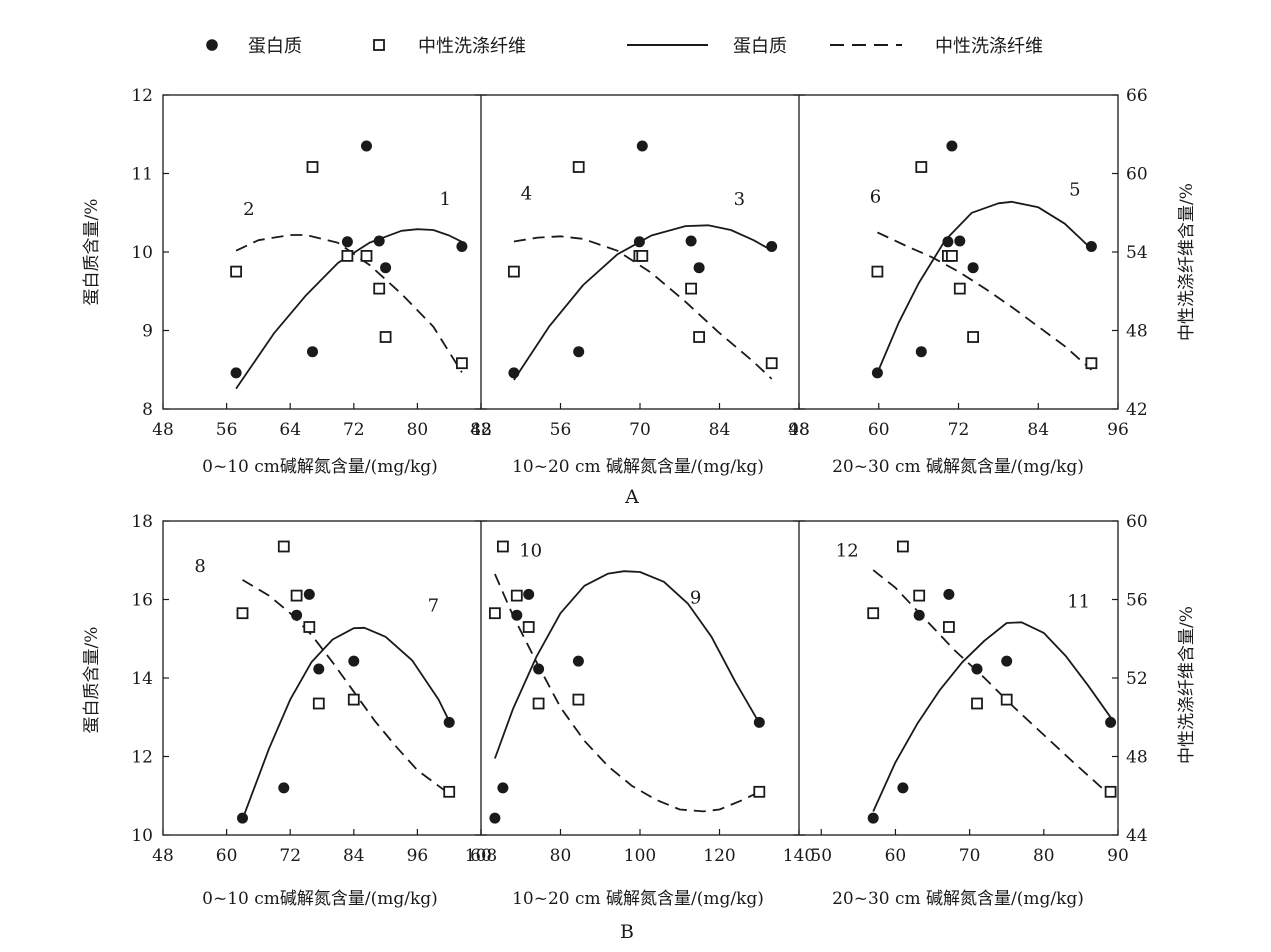 Image resolution: width=1271 pixels, height=952 pixels. What do you see at coordinates (354, 856) in the screenshot?
I see `x-tick-label: 84` at bounding box center [354, 856].